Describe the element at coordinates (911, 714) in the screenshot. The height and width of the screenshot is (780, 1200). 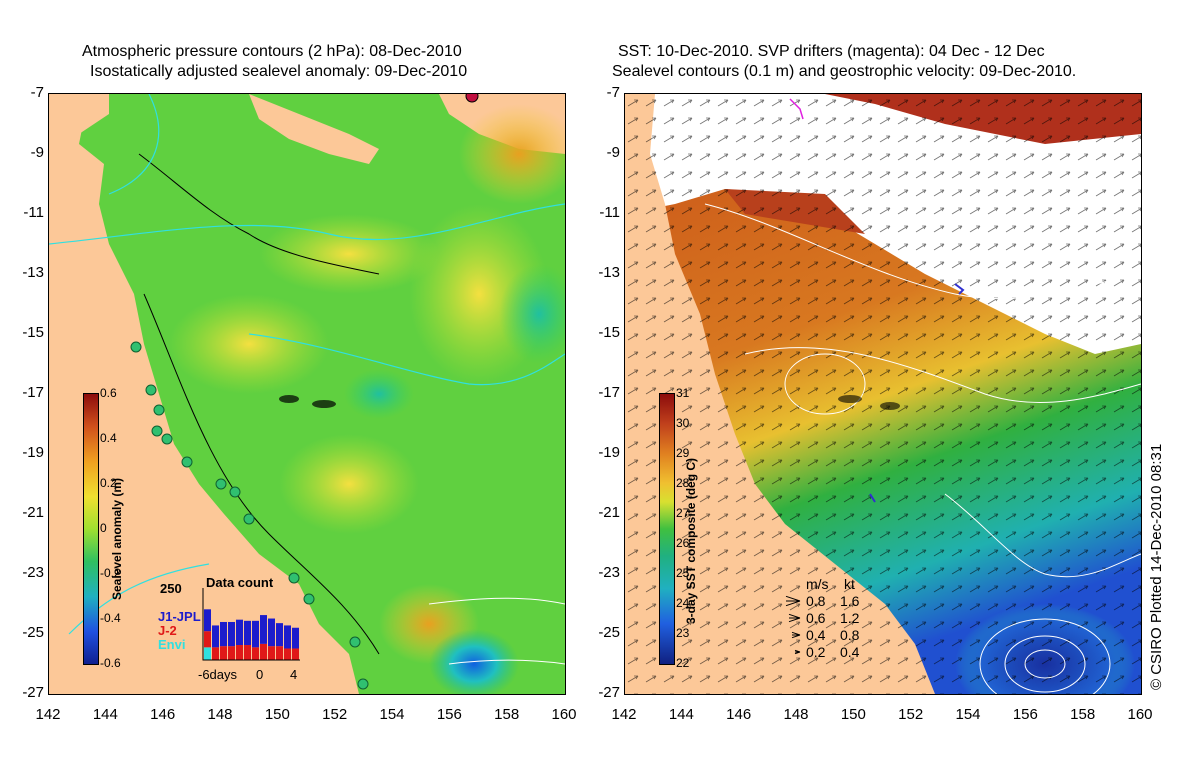
I see `right-lon-tick-label: 152` at that location.